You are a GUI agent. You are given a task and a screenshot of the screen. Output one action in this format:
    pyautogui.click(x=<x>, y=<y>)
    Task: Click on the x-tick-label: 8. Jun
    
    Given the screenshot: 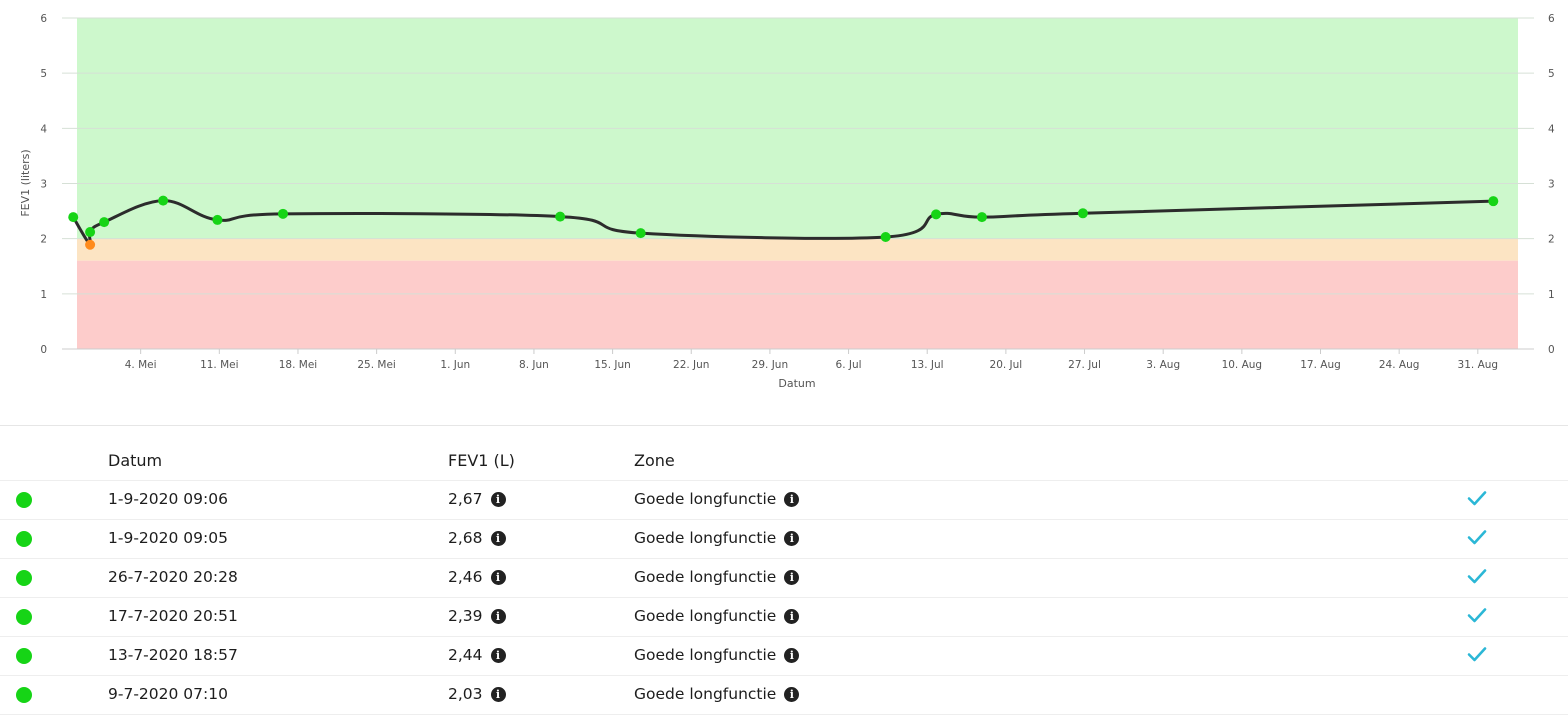 What is the action you would take?
    pyautogui.click(x=534, y=365)
    